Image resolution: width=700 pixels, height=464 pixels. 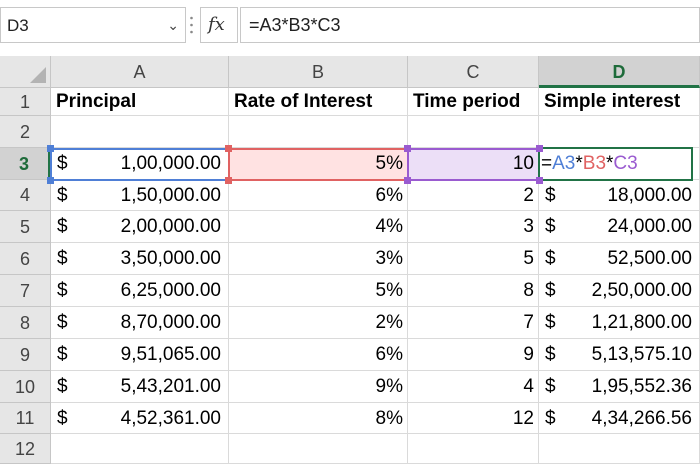 What do you see at coordinates (25, 355) in the screenshot?
I see `row-header-9: 9` at bounding box center [25, 355].